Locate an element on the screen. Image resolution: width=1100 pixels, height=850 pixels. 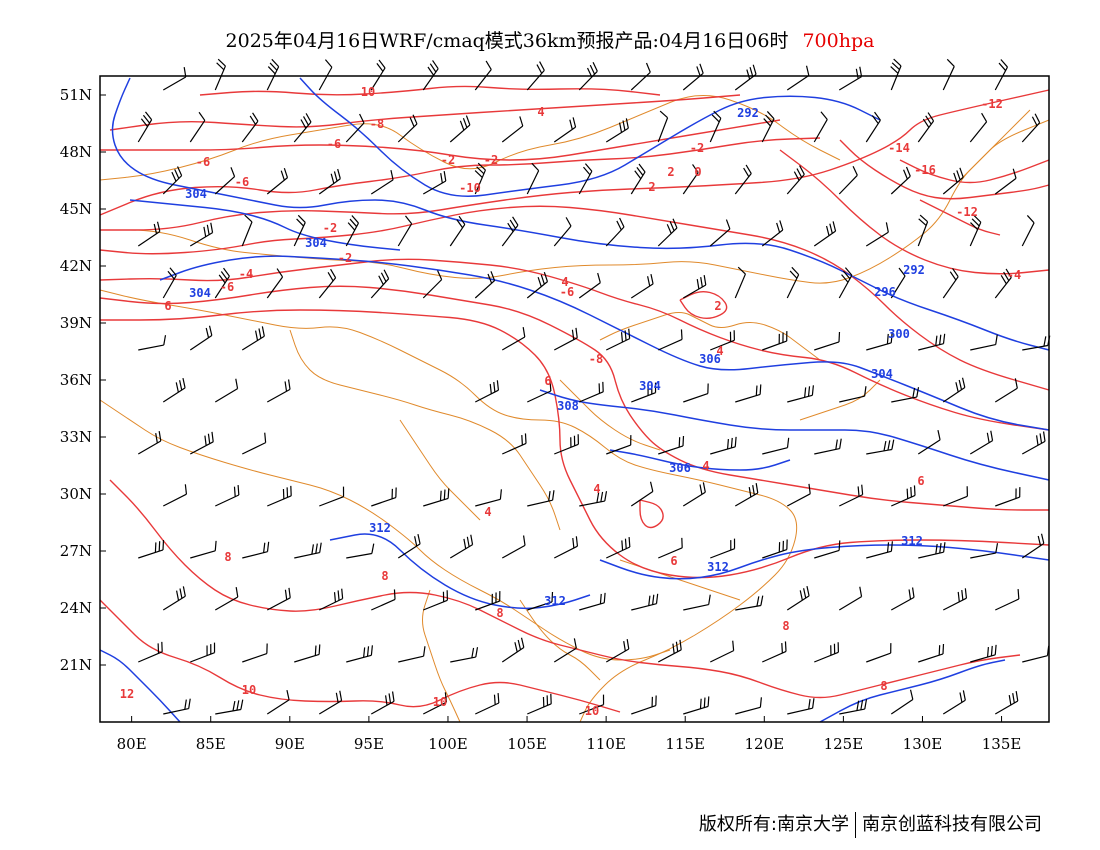
lat-tick-label: 30N is located at coordinates (76, 494).